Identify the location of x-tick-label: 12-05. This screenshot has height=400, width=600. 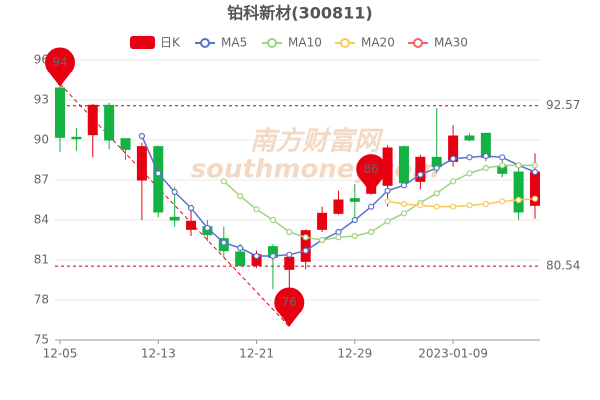
(60, 354).